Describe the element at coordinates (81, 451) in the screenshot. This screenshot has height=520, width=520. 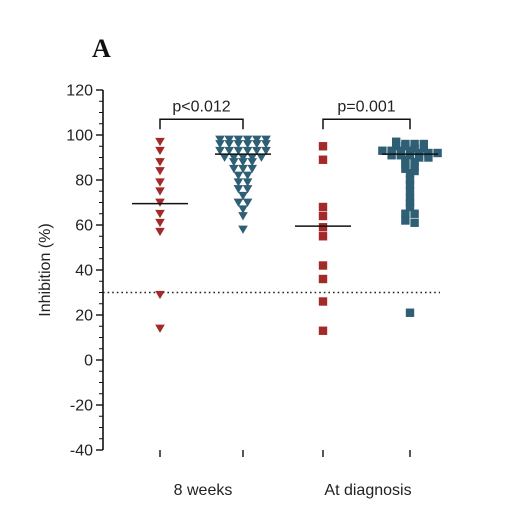
I see `y-tick-label: -40` at that location.